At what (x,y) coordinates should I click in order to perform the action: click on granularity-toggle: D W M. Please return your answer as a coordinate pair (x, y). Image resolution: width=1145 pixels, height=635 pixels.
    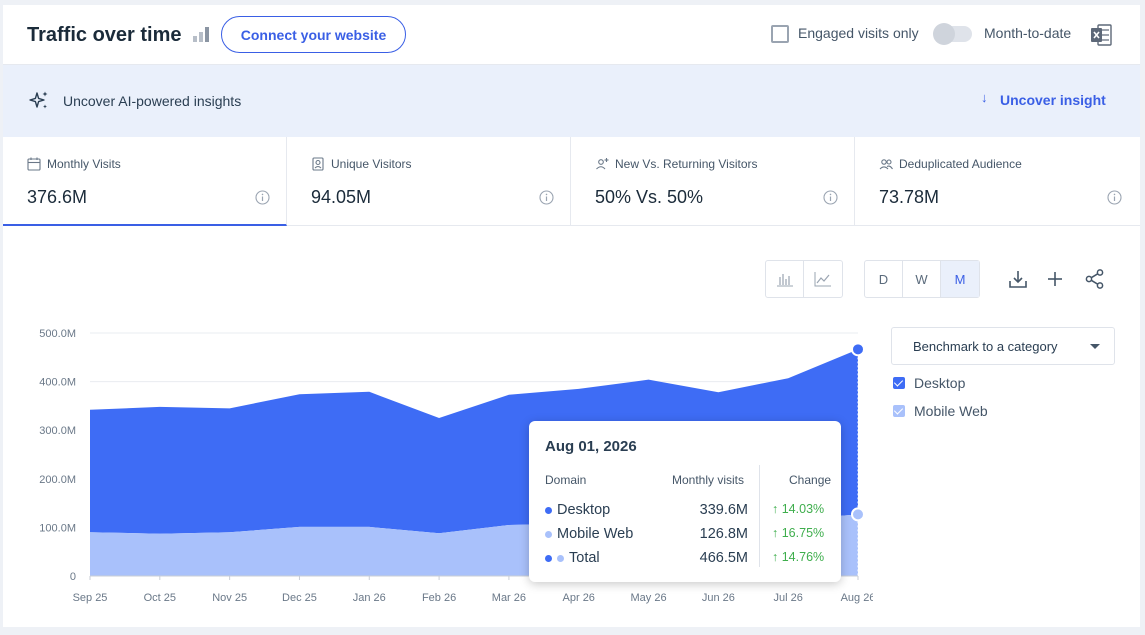
    Looking at the image, I should click on (922, 279).